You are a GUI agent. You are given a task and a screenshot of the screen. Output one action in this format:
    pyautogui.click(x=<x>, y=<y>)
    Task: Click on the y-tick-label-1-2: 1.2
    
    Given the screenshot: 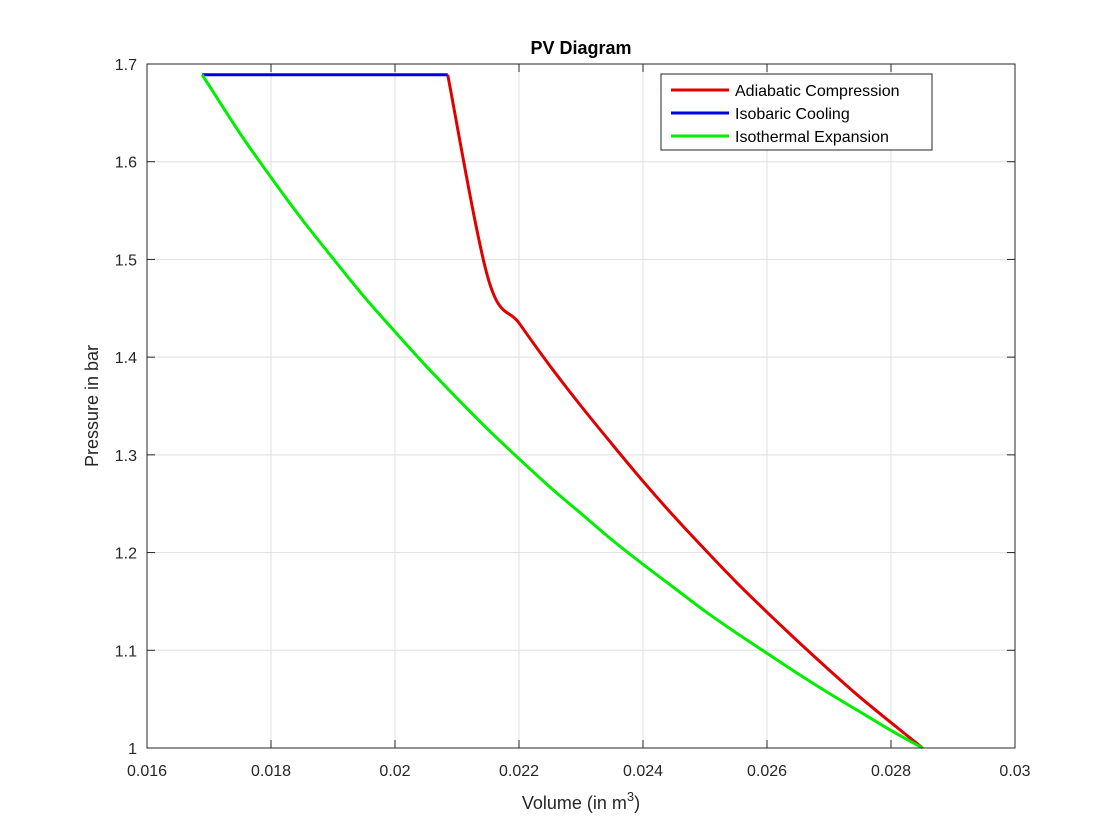 What is the action you would take?
    pyautogui.click(x=126, y=554)
    